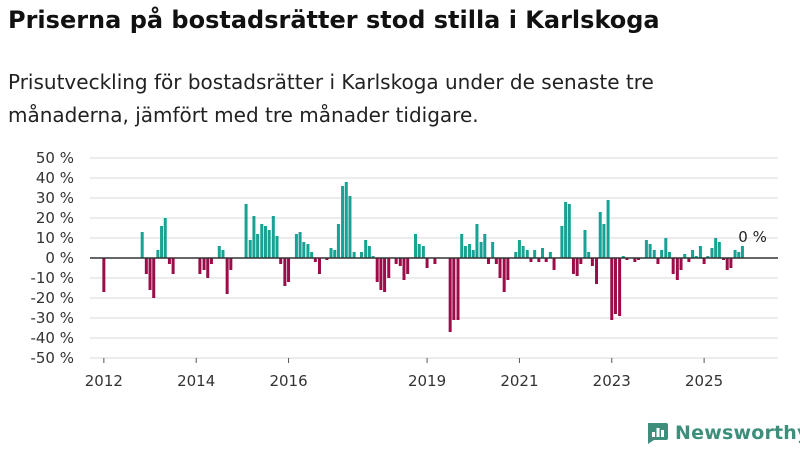 This screenshot has height=450, width=800. I want to click on y-tick-label: 30 %, so click(55, 198).